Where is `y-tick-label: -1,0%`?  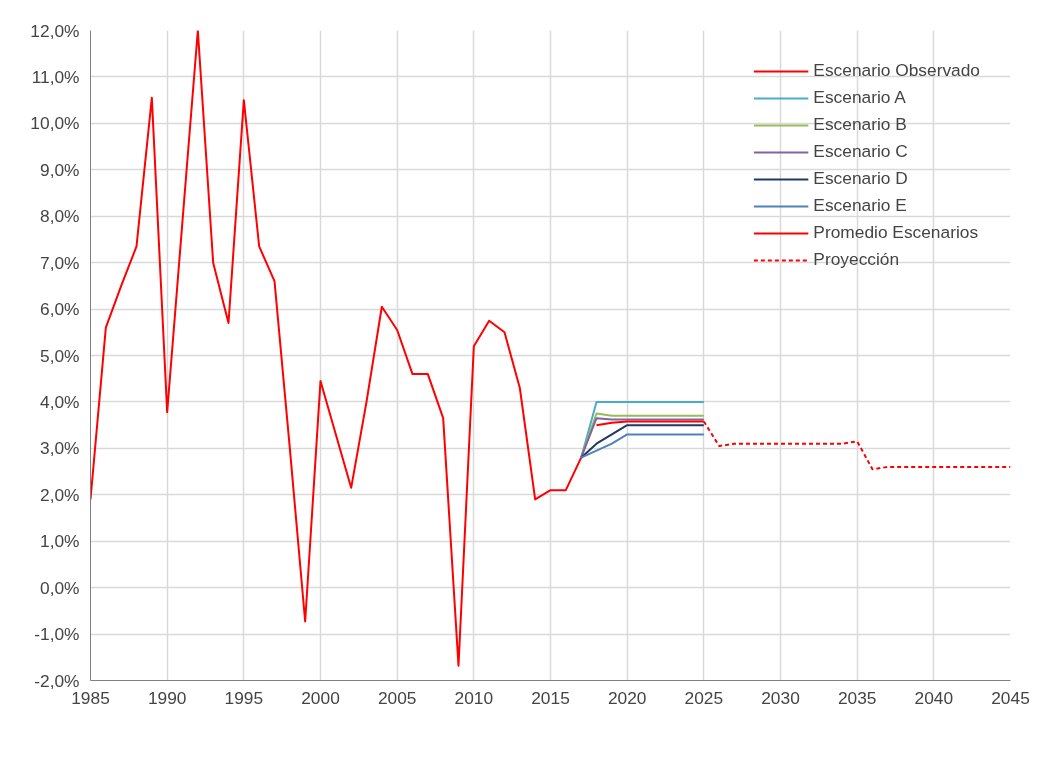 y-tick-label: -1,0% is located at coordinates (57, 634).